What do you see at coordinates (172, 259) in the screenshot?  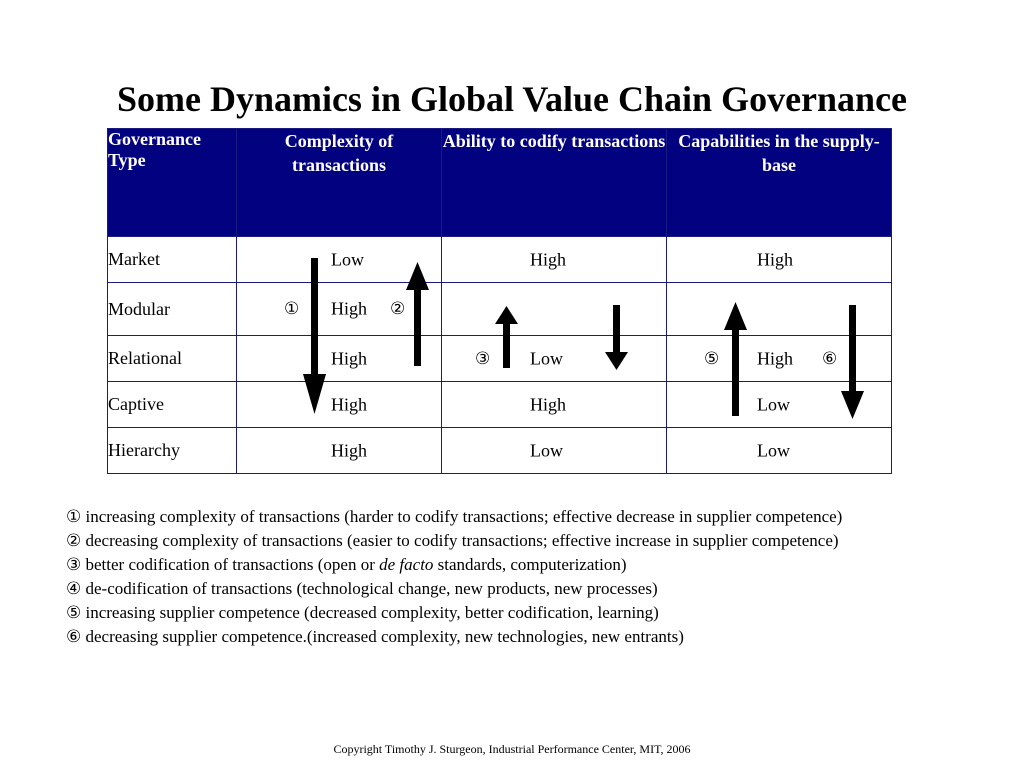 I see `row-label-market: Market` at bounding box center [172, 259].